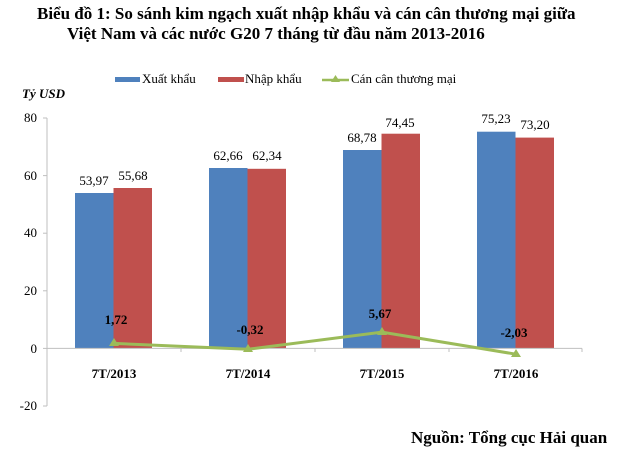 The width and height of the screenshot is (640, 455). I want to click on bar-export-2015, so click(362, 249).